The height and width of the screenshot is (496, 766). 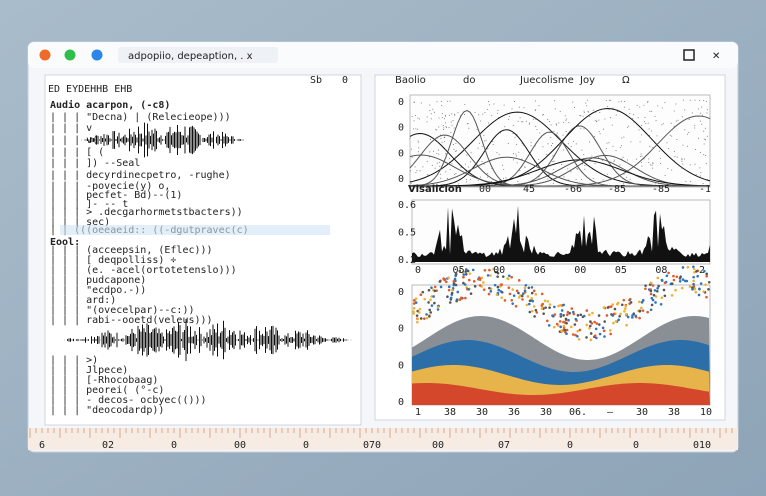 What do you see at coordinates (617, 189) in the screenshot?
I see `x-label: -85` at bounding box center [617, 189].